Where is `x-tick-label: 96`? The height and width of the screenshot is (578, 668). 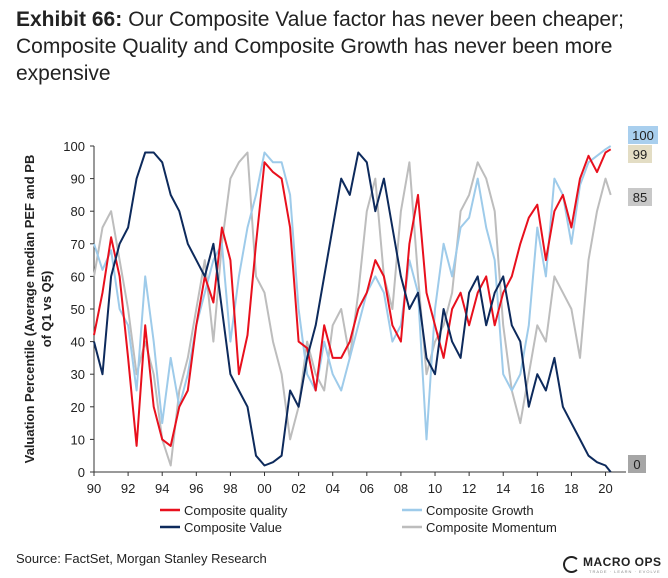
x-tick-label: 96 is located at coordinates (196, 488).